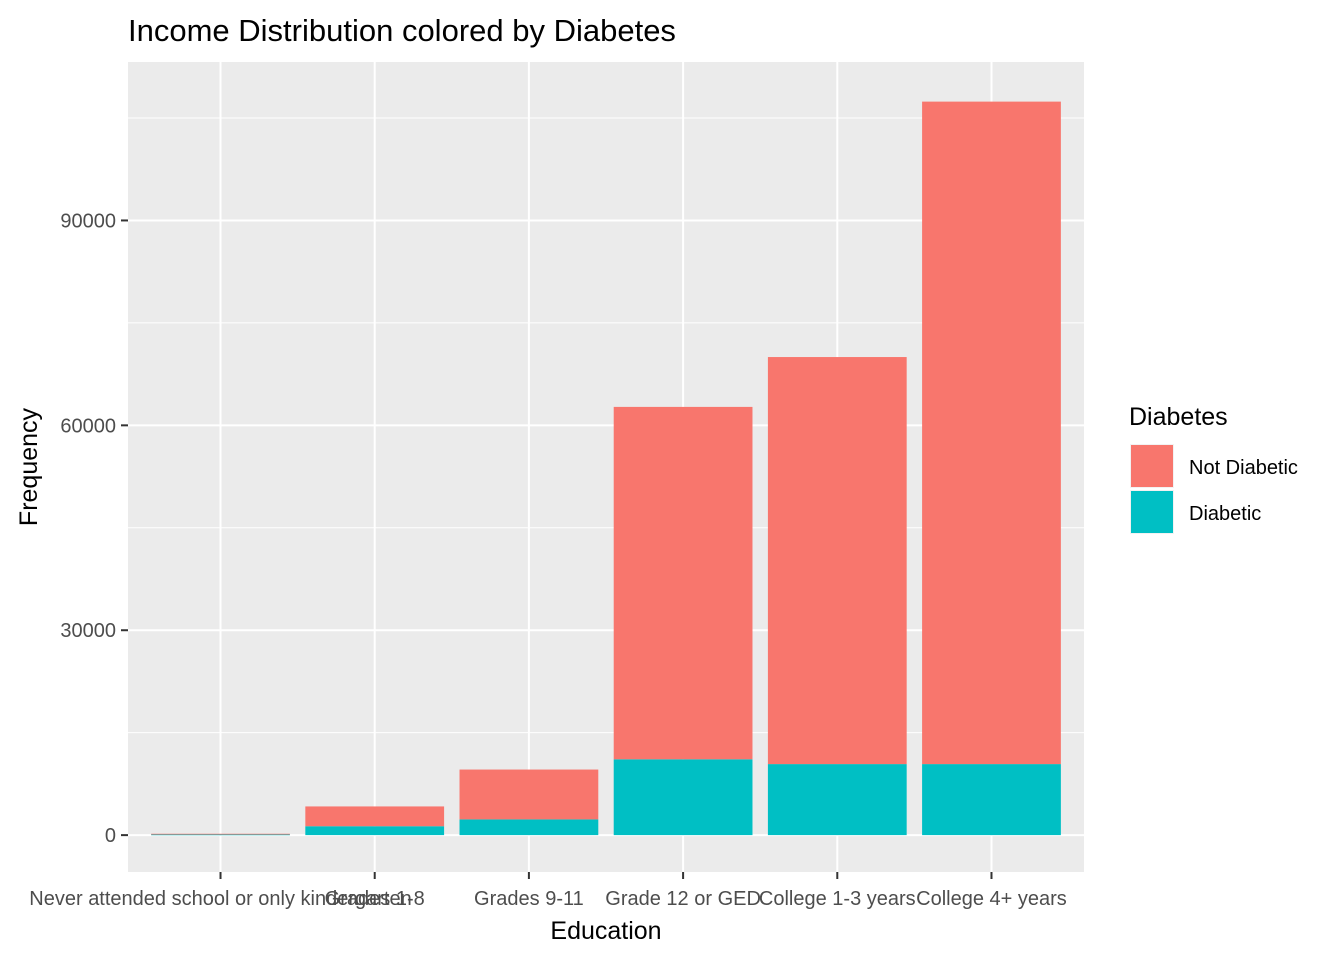  I want to click on legend-label: Not Diabetic, so click(1243, 468).